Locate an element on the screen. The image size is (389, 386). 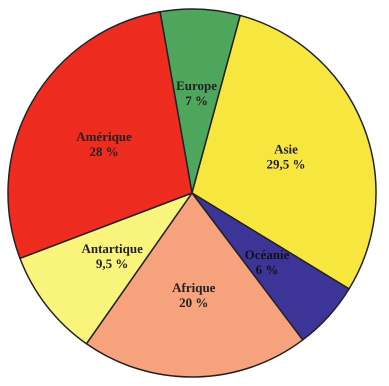
data-label: 6 % is located at coordinates (267, 269).